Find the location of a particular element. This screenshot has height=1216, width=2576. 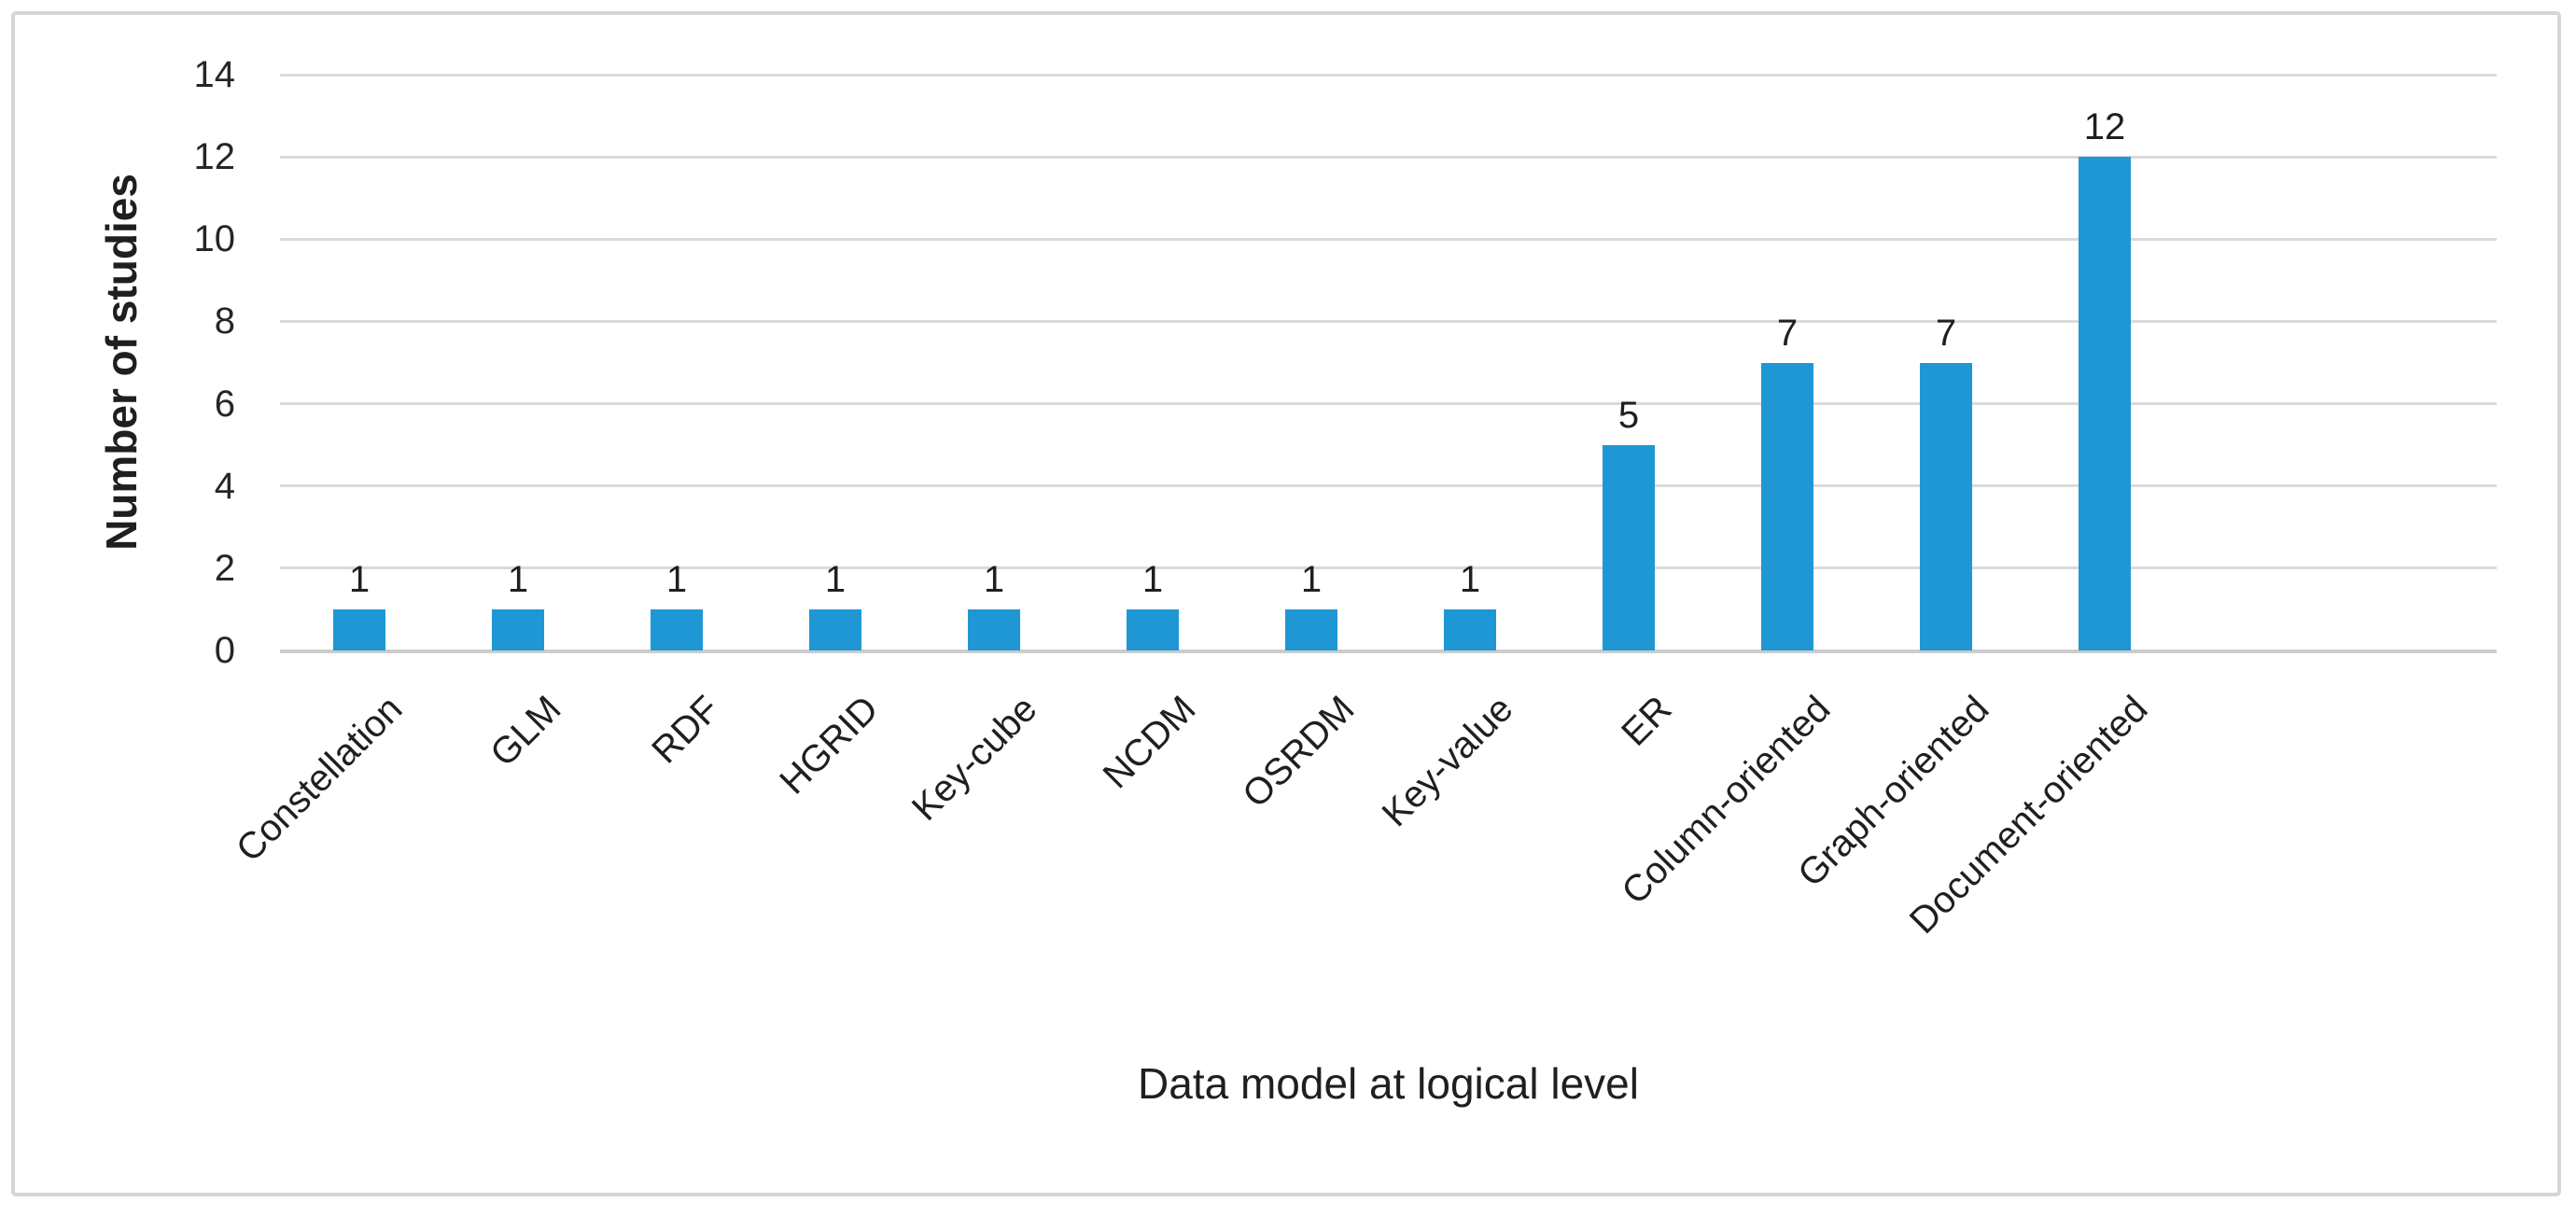

y-tick-label: 6 is located at coordinates (224, 404).